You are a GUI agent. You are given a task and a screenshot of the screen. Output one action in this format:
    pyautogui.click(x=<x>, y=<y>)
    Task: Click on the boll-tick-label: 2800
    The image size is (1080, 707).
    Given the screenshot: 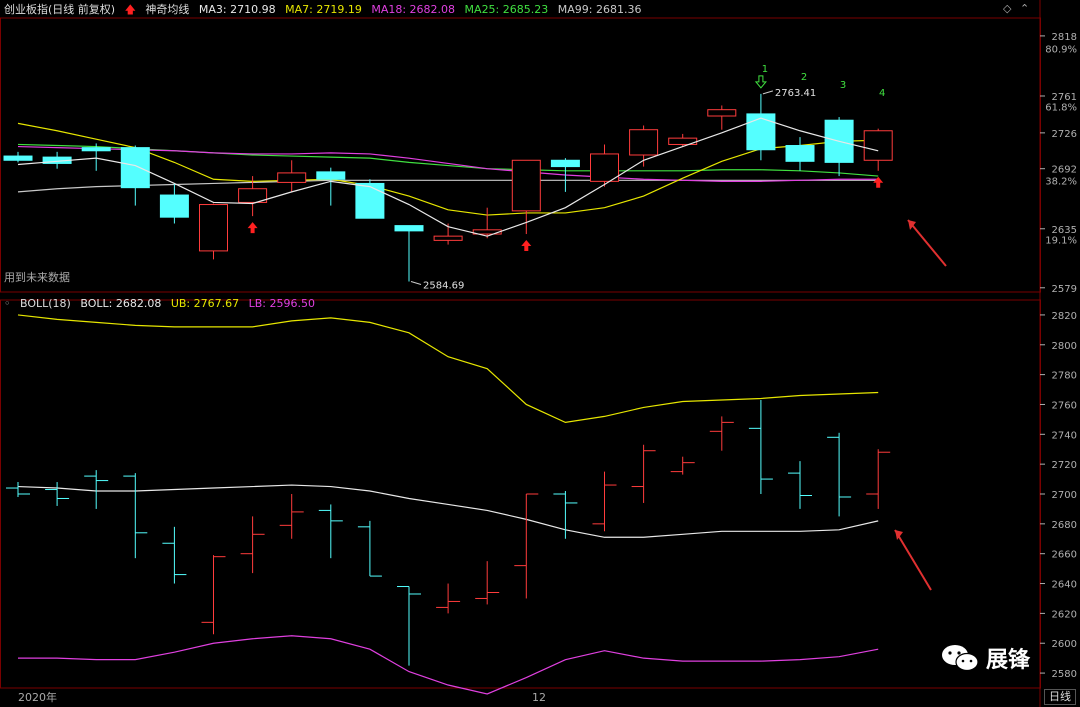 What is the action you would take?
    pyautogui.click(x=1064, y=346)
    